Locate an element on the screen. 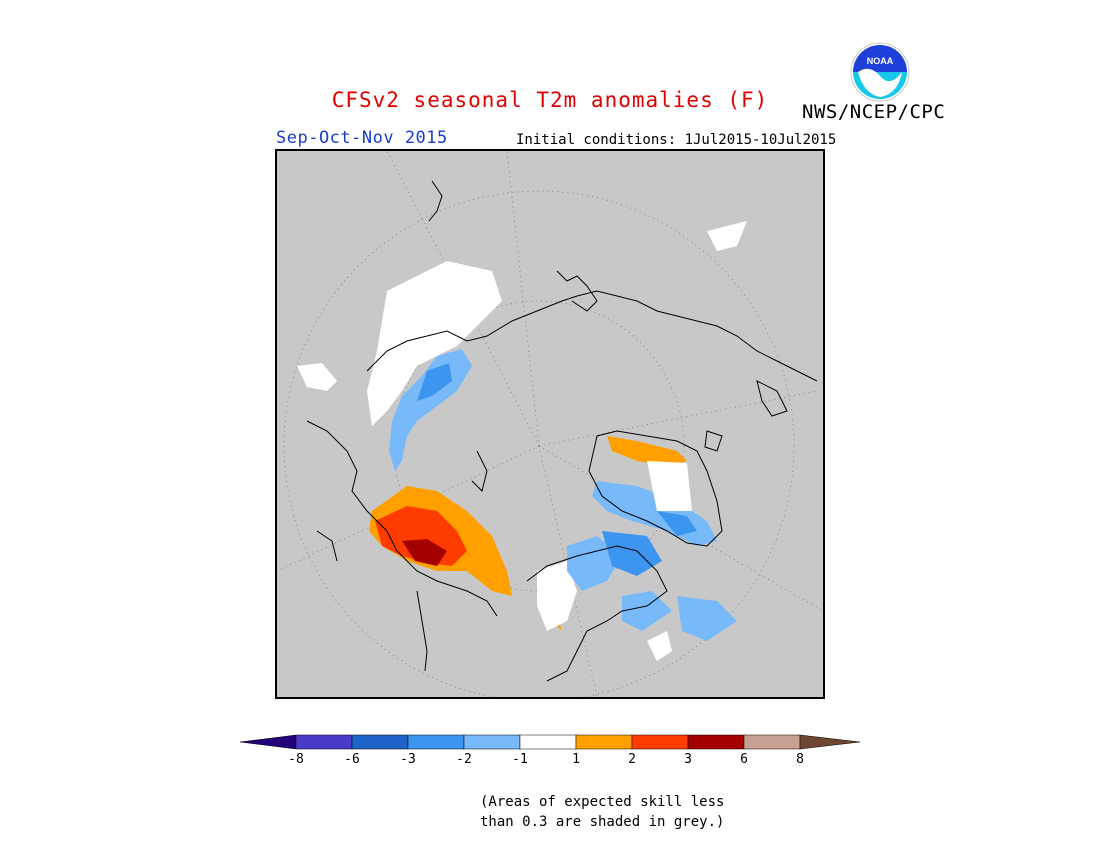 This screenshot has height=850, width=1100. legend-tick: -6 is located at coordinates (352, 759).